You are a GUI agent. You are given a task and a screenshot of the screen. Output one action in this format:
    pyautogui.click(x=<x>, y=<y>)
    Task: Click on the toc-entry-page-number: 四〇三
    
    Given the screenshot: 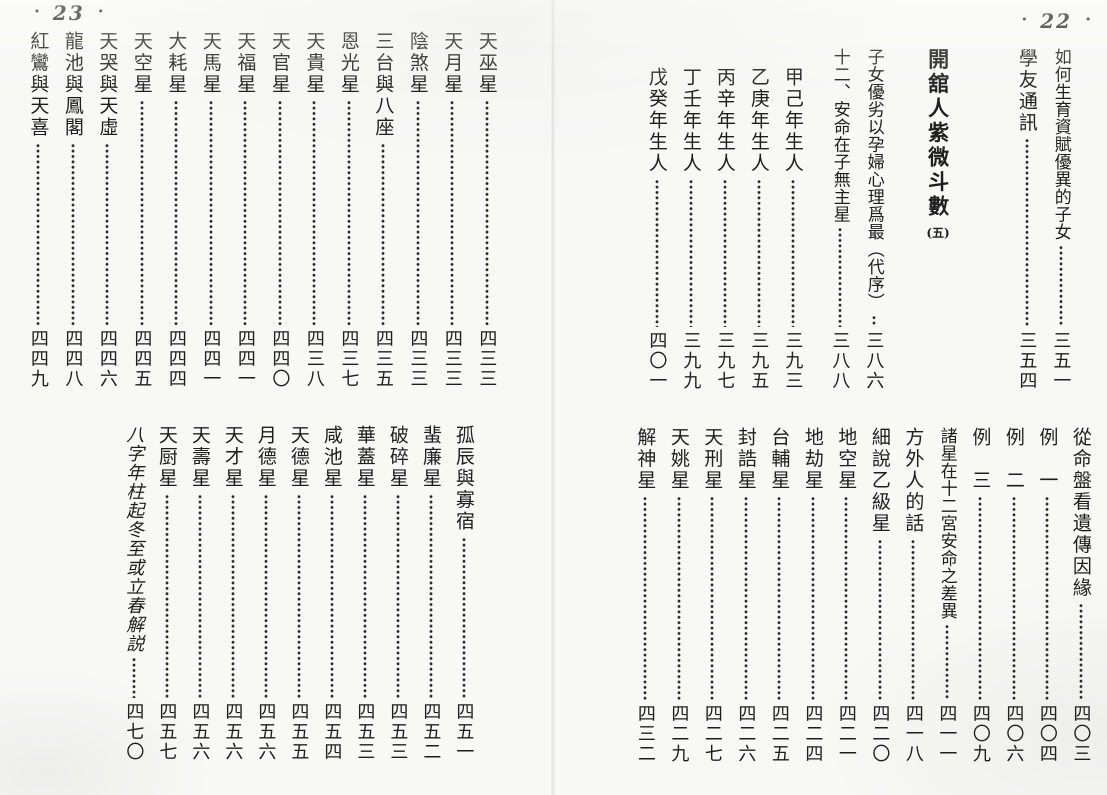 What is the action you would take?
    pyautogui.click(x=1081, y=734)
    